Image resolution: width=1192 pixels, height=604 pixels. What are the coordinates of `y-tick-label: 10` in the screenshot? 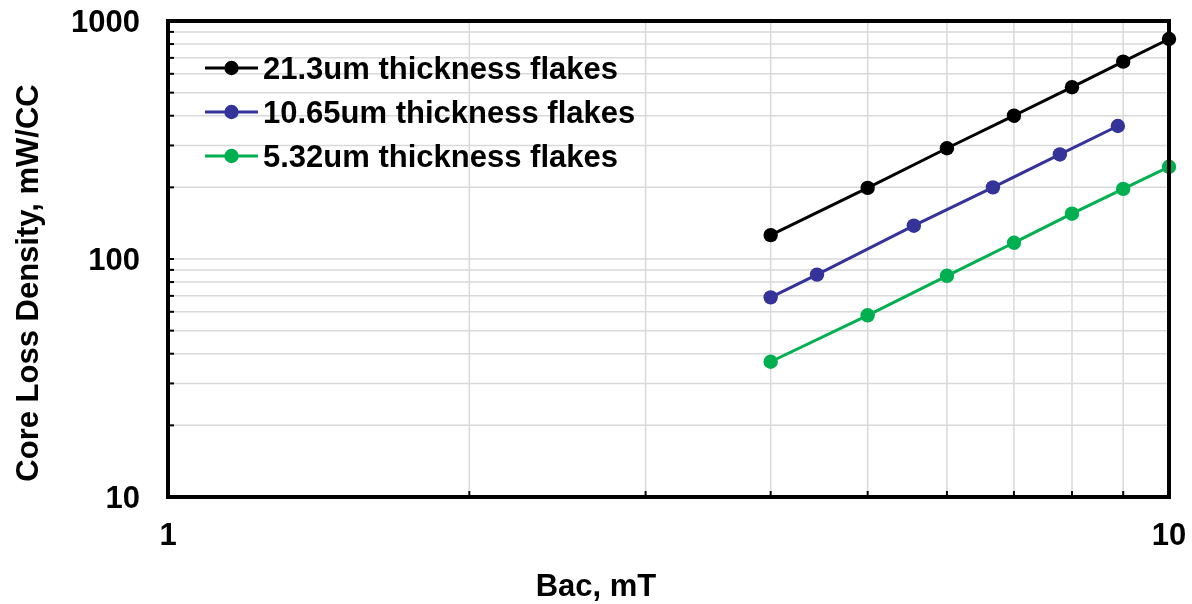 It's located at (122, 497).